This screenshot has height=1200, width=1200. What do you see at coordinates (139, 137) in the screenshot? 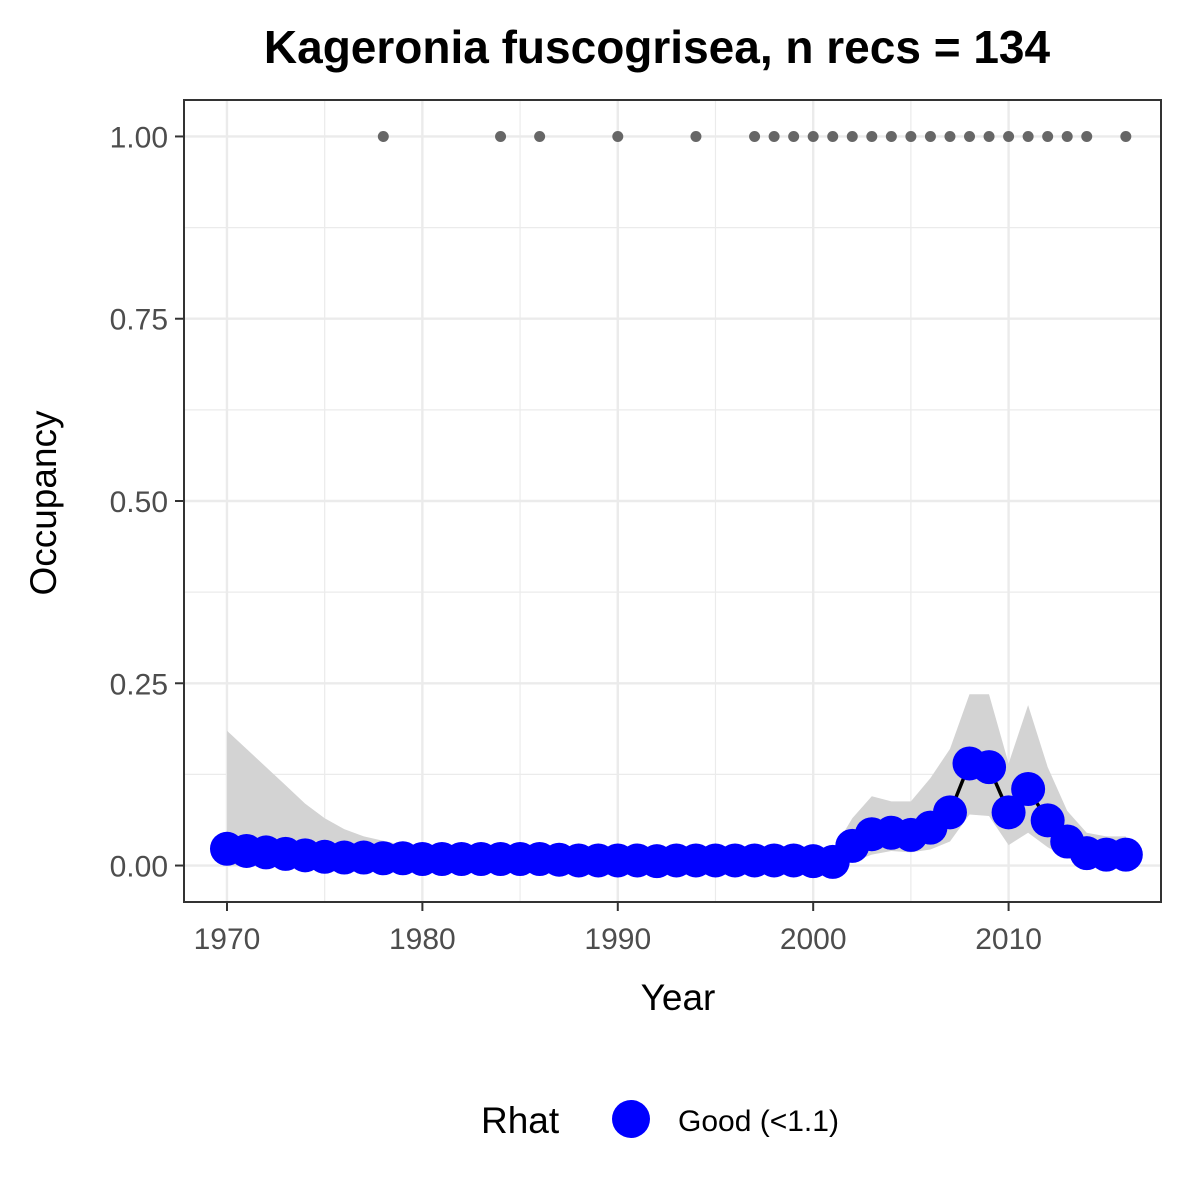
I see `y-tick-label: 1.00` at bounding box center [139, 137].